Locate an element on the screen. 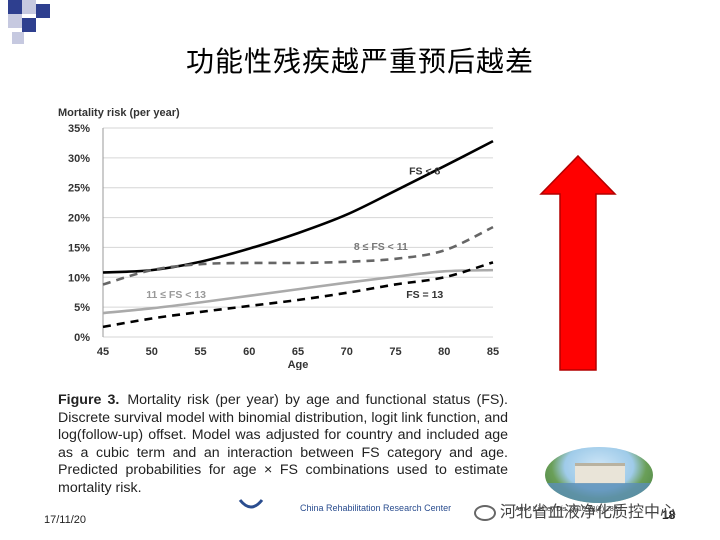 The image size is (720, 540). wechat-icon is located at coordinates (485, 512).